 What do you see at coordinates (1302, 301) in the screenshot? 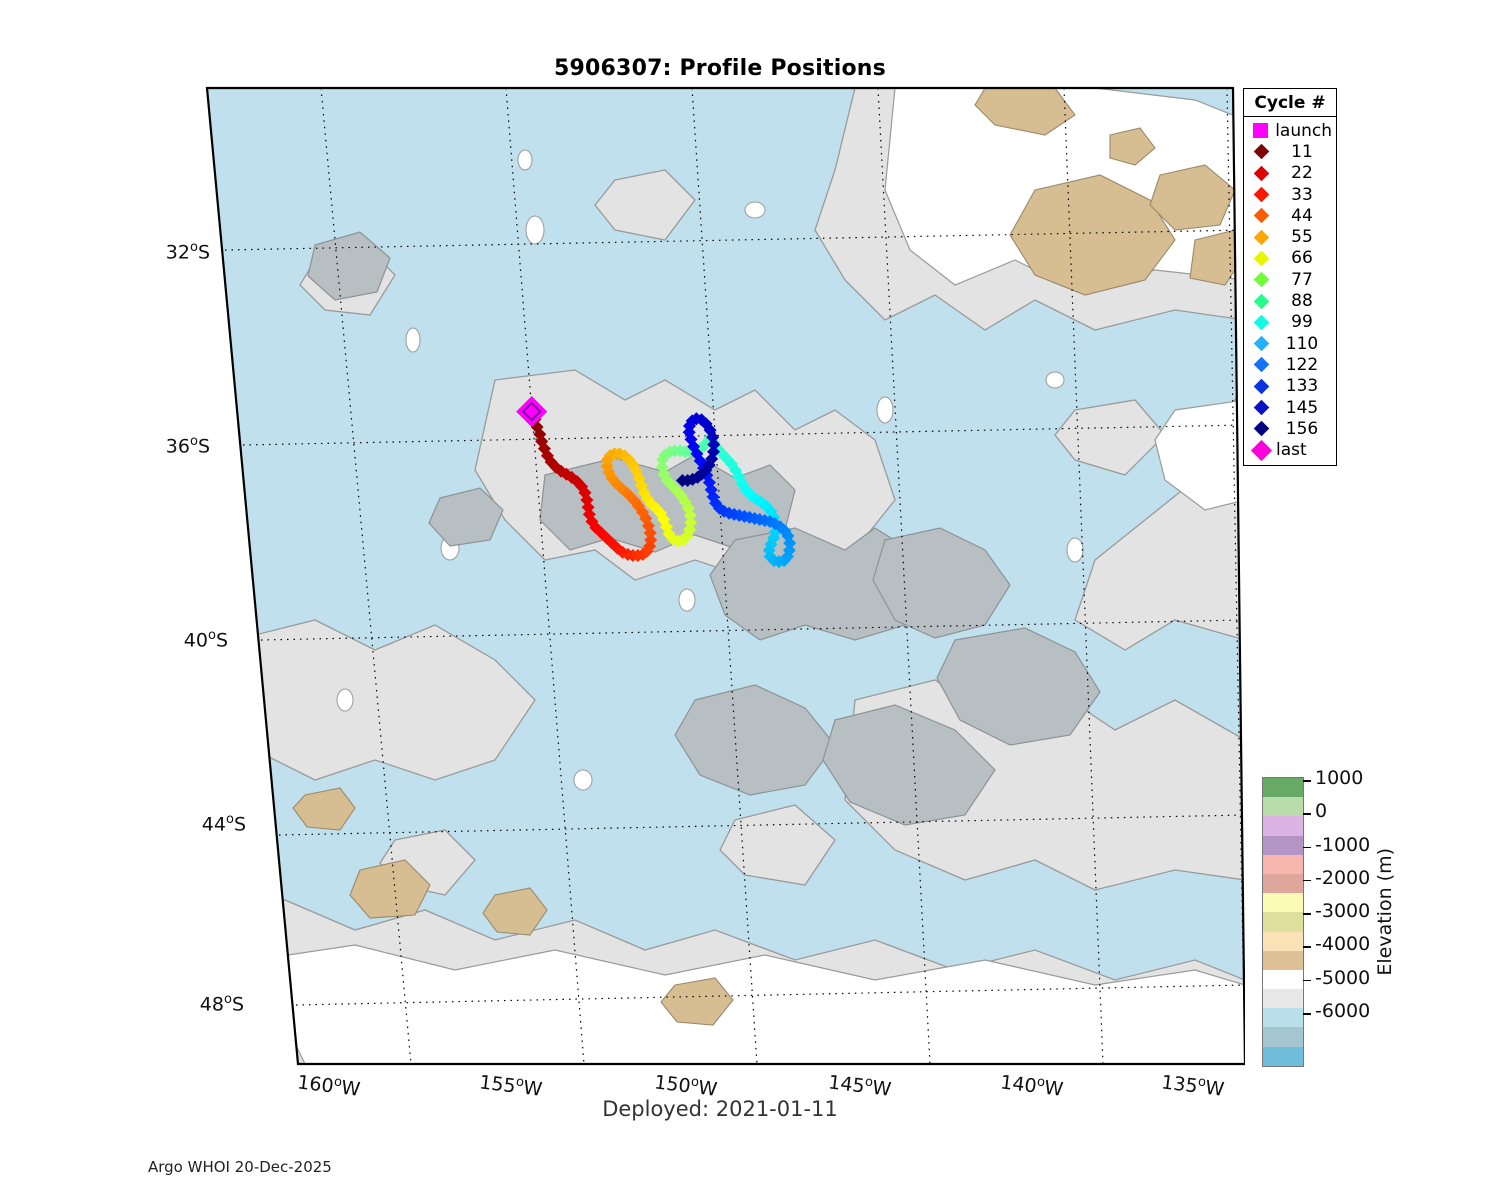
I see `legend-label-88: 88` at bounding box center [1302, 301].